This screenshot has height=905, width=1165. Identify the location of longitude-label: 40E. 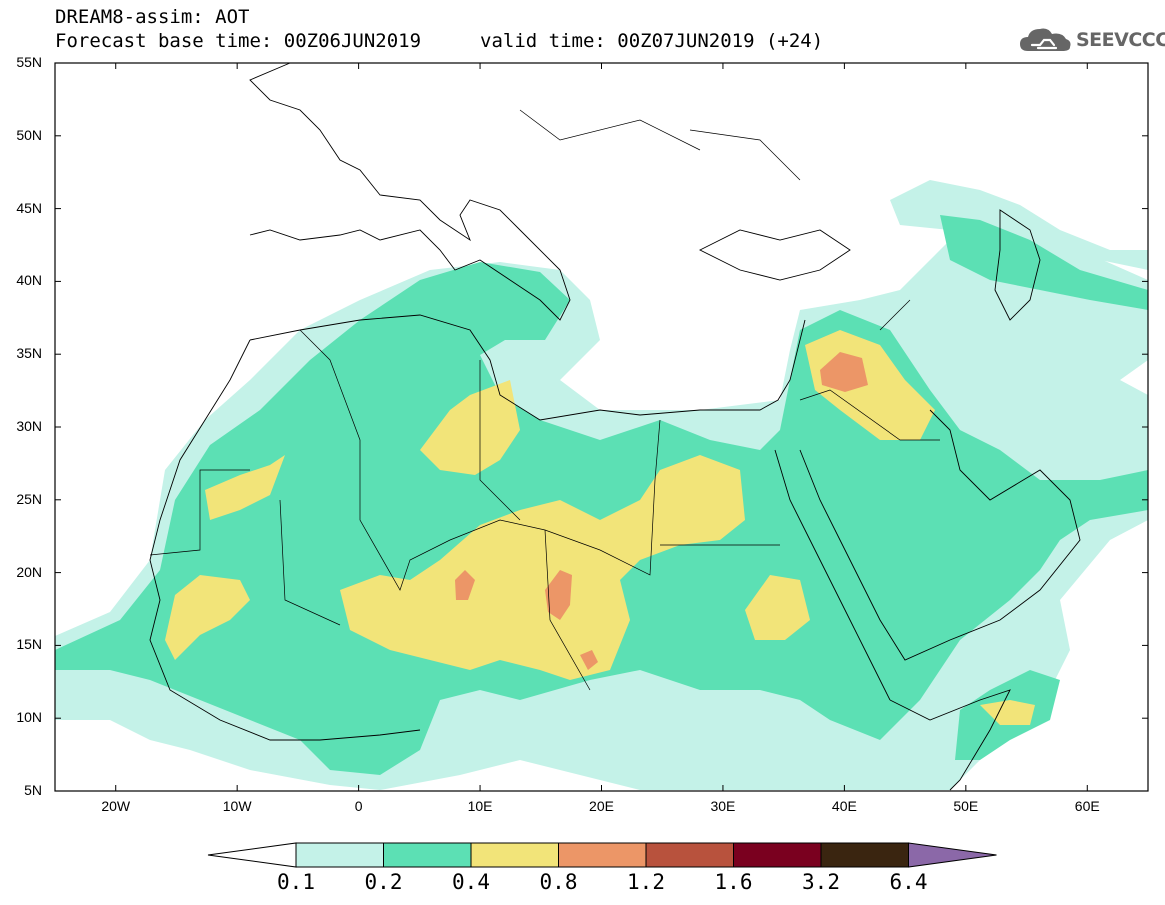
(844, 806).